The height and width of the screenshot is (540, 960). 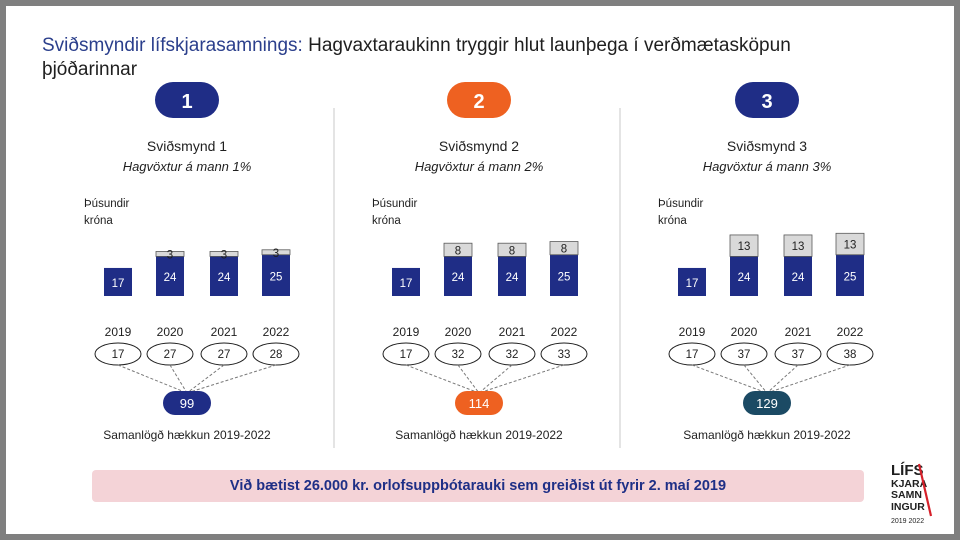 I want to click on scenario-2-bar-base-2020, so click(x=458, y=276).